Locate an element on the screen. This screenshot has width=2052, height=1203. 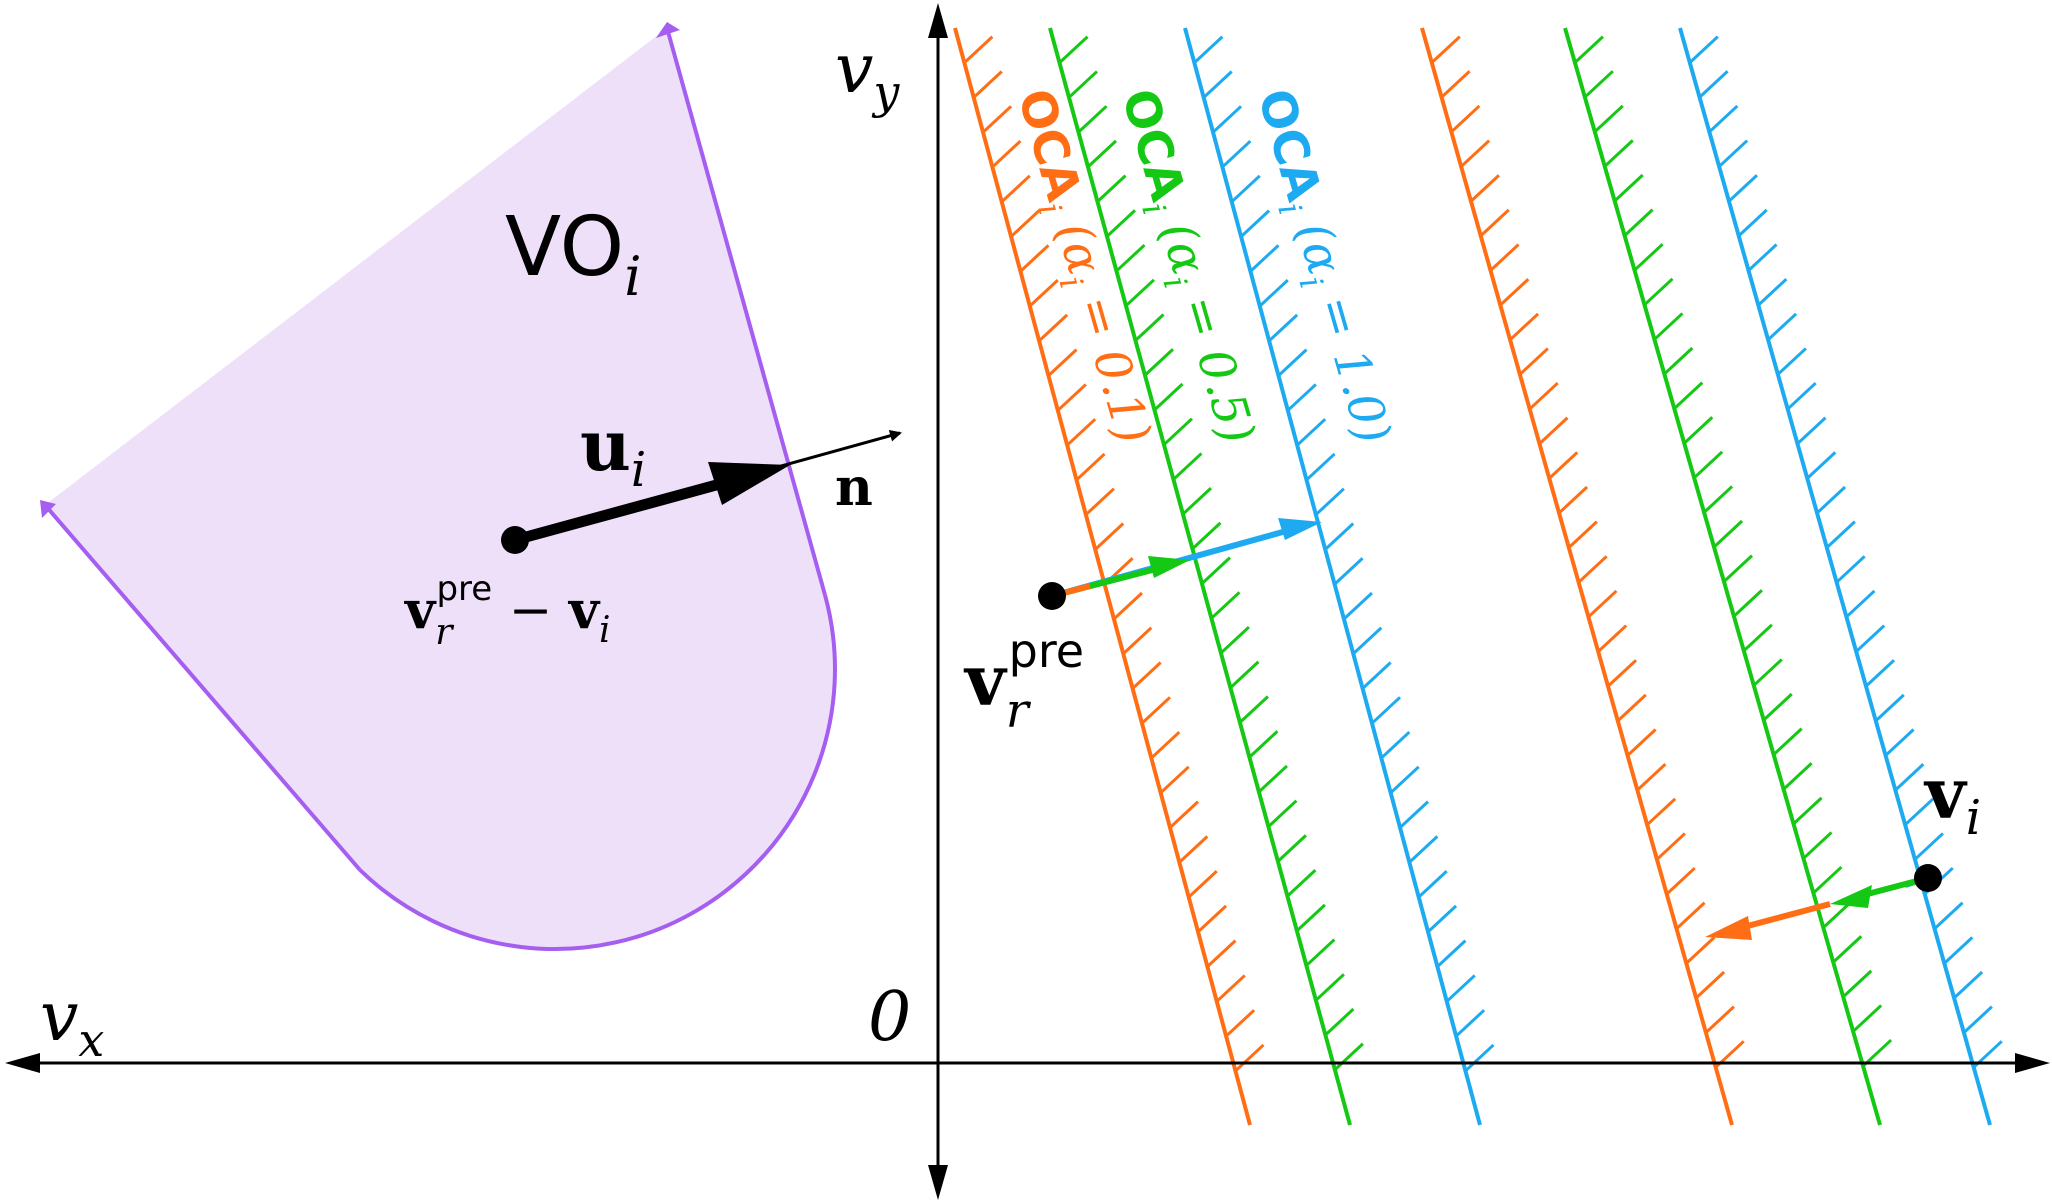
vy-axis-label: vy is located at coordinates (867, 74).